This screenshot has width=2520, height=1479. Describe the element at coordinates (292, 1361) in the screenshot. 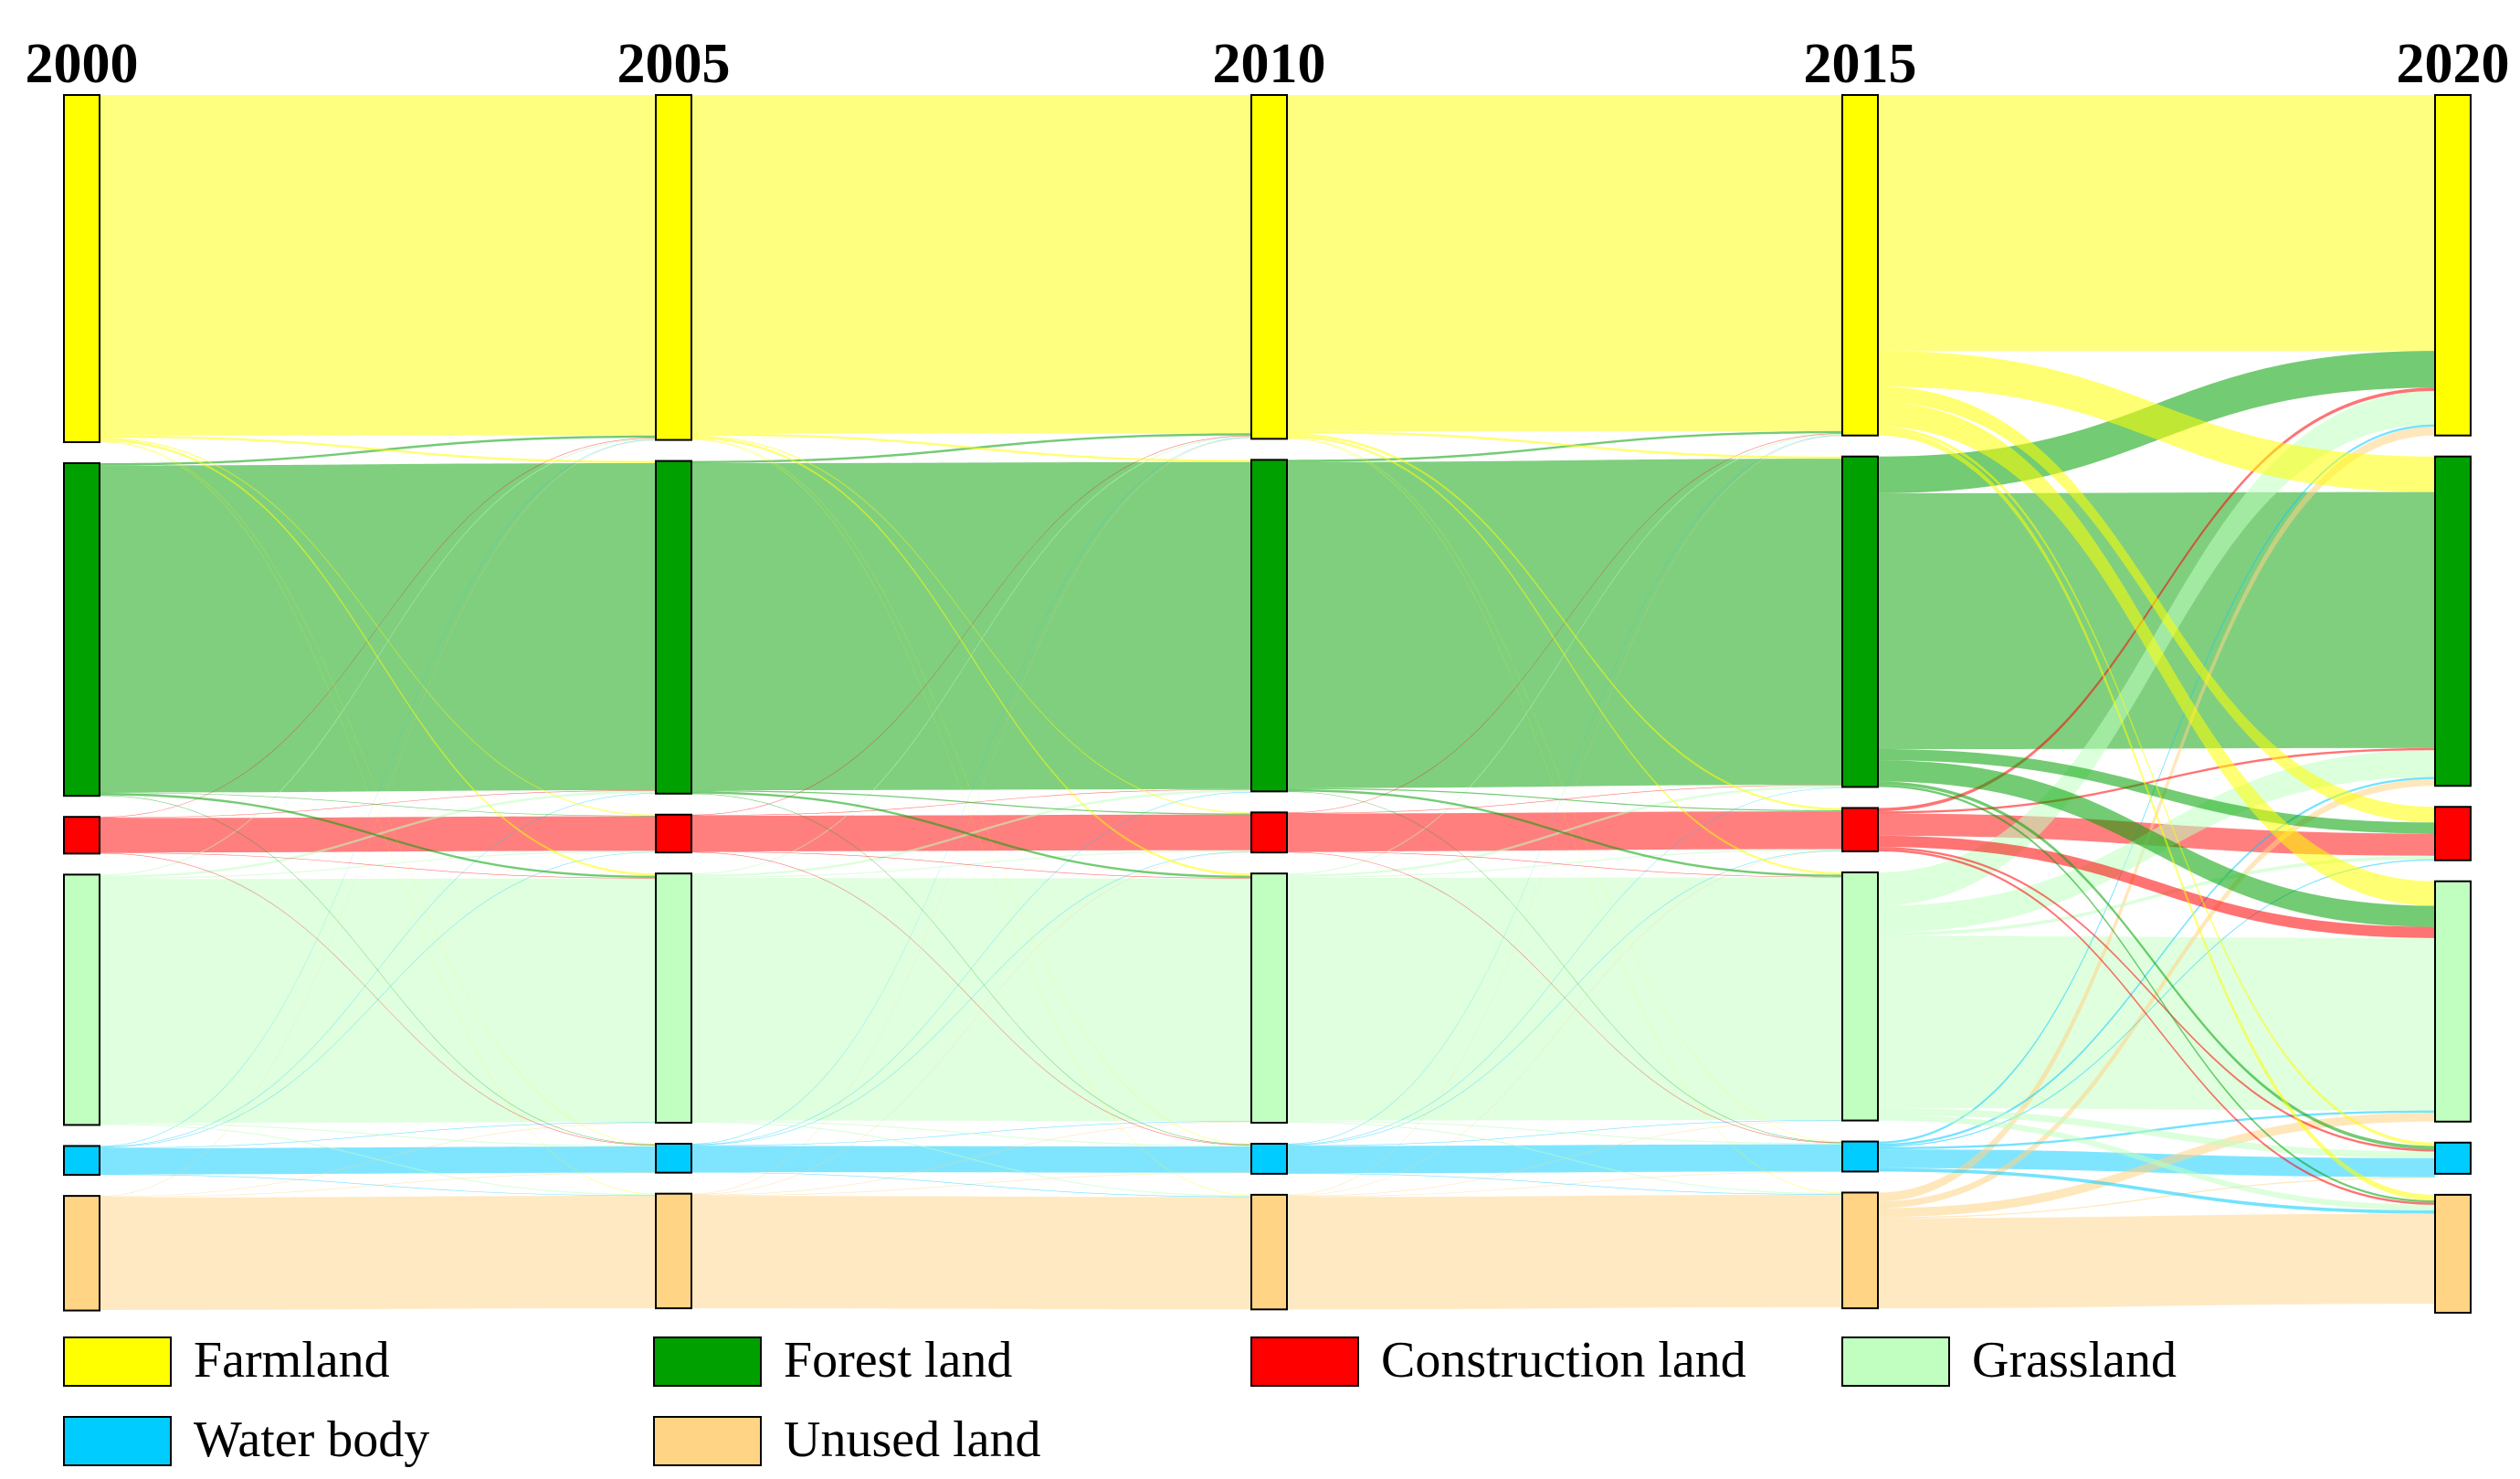

I see `legend-label: Farmland` at that location.